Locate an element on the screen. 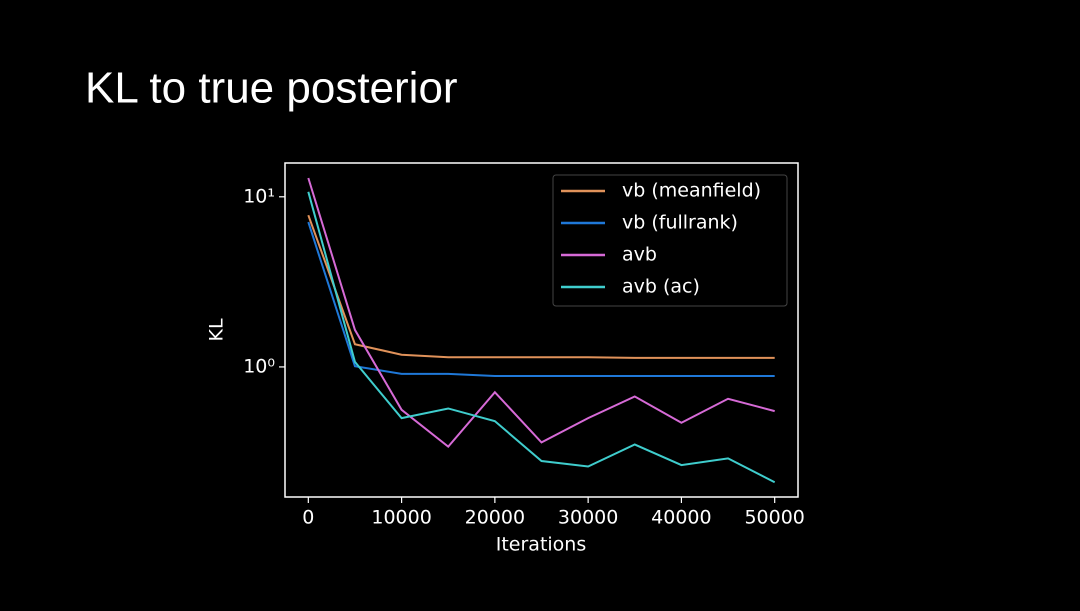  x-tick-label: 10000 is located at coordinates (401, 518).